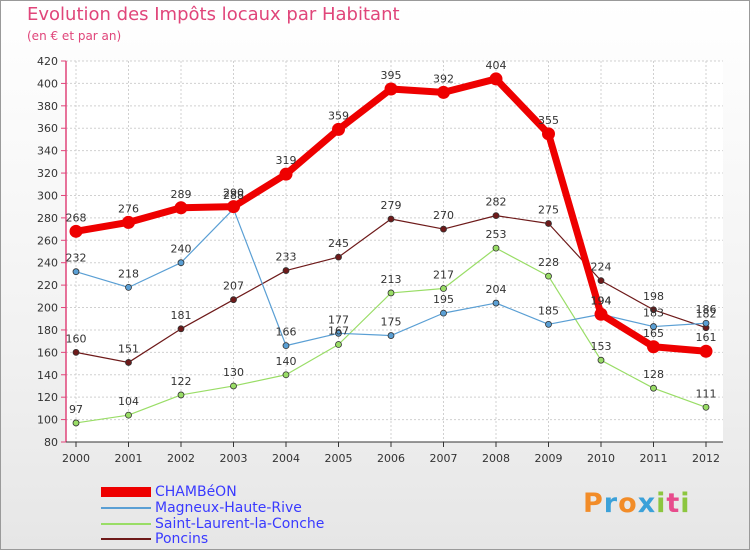  I want to click on y-tick-label: 120, so click(47, 397).